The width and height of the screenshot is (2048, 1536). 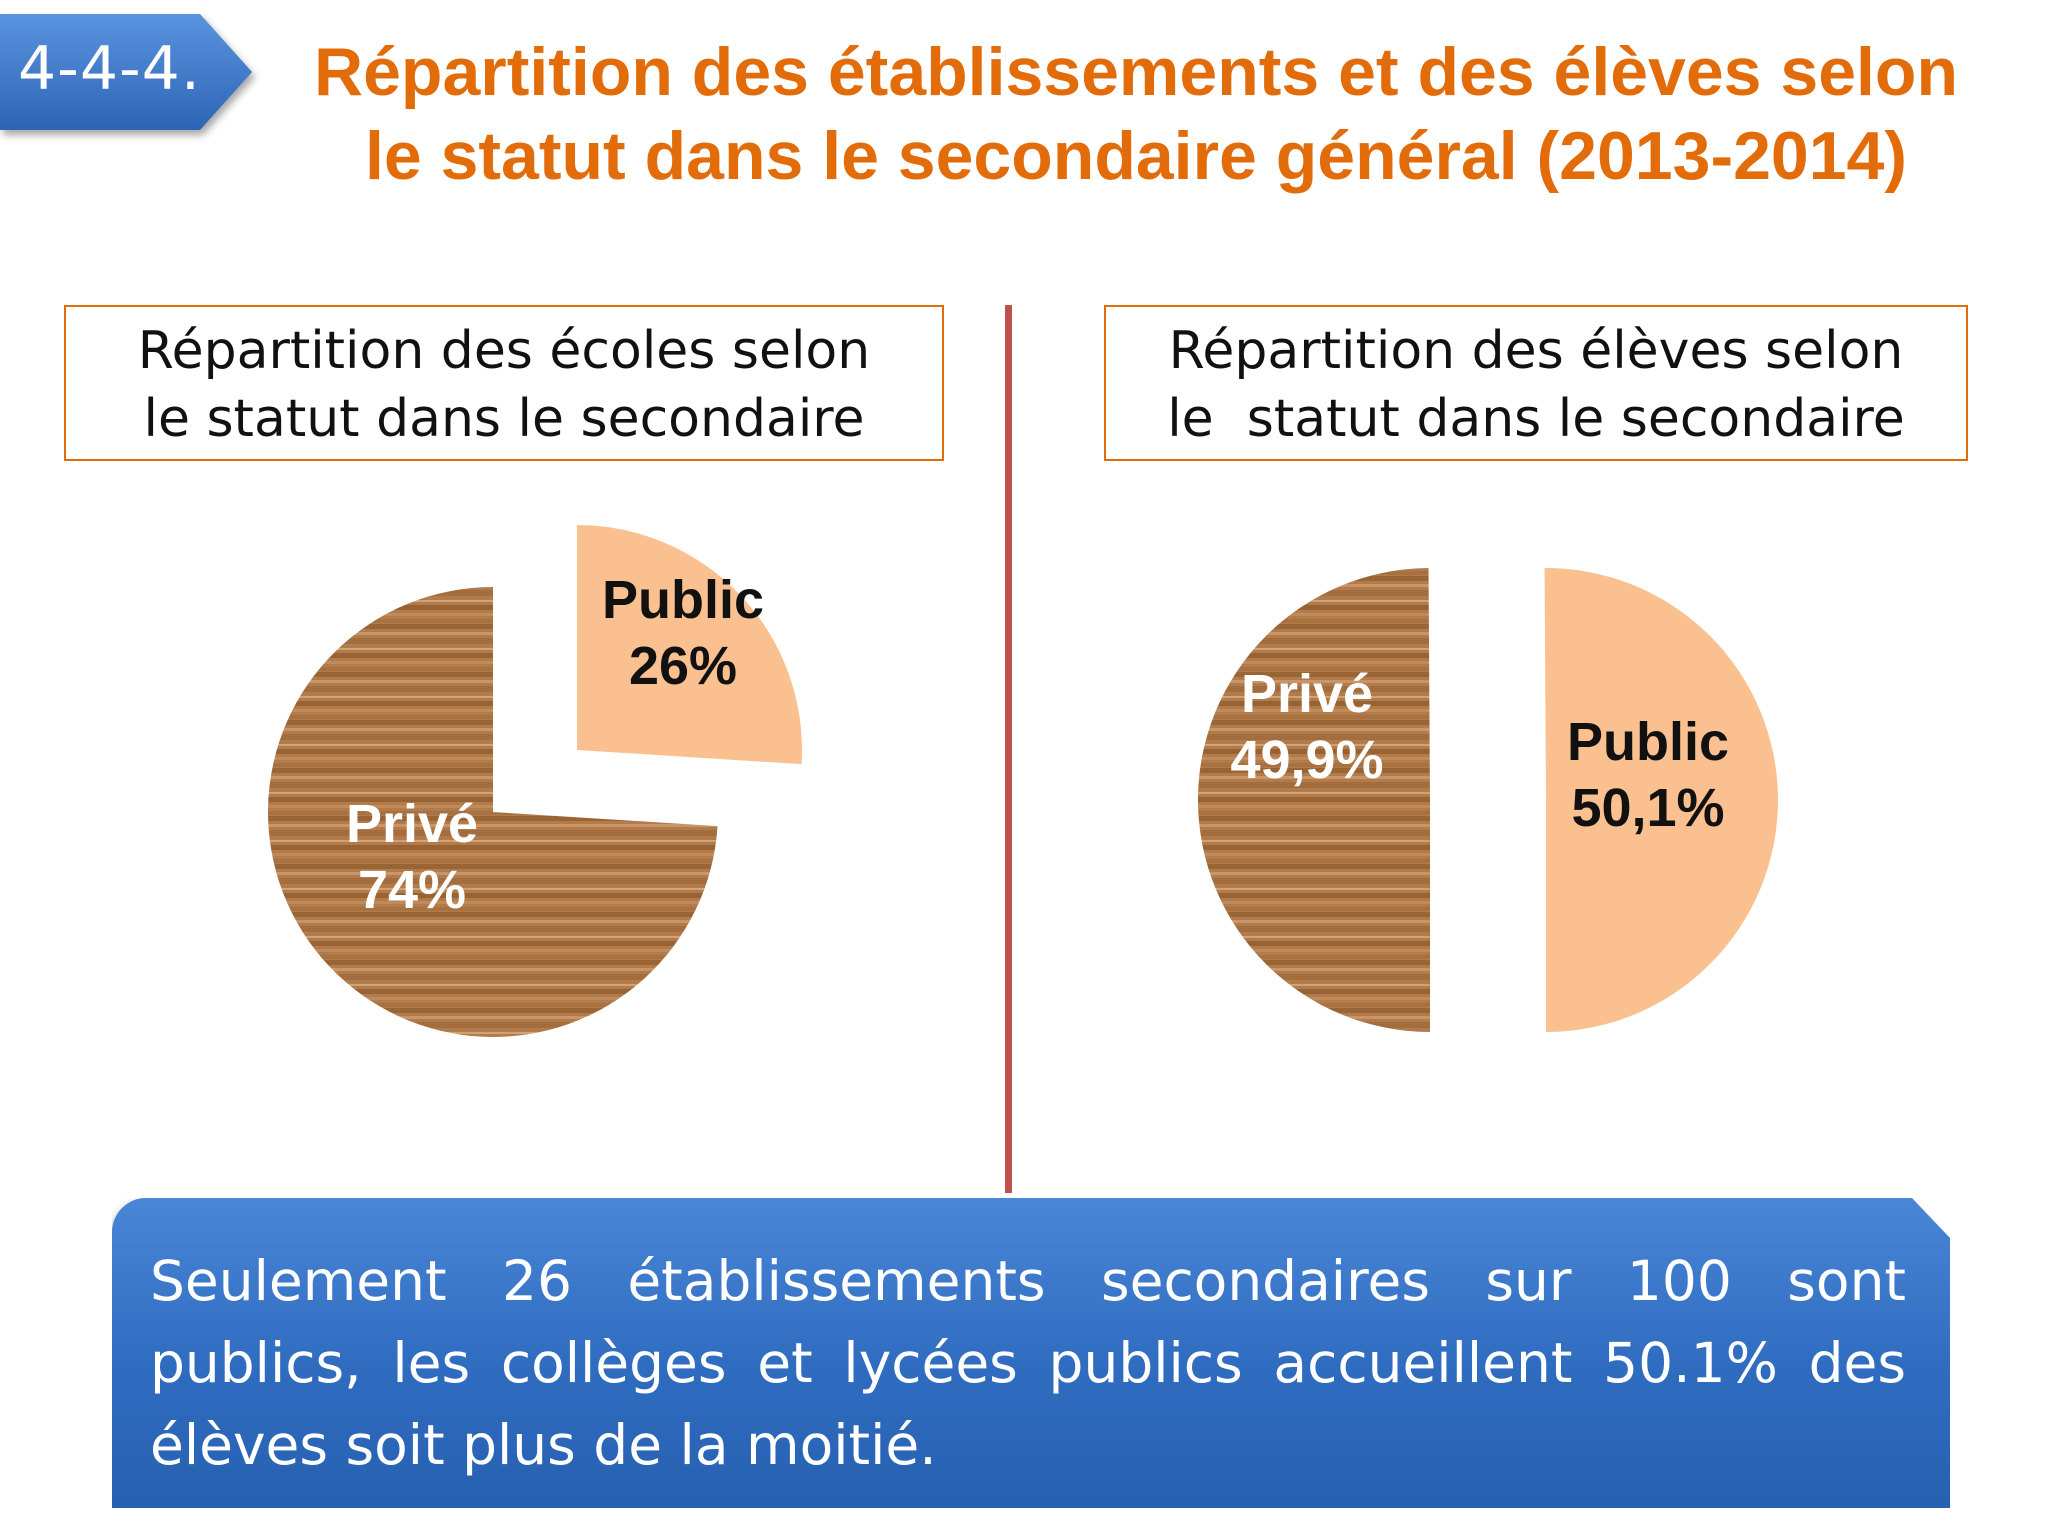 What do you see at coordinates (1536, 419) in the screenshot?
I see `chart-2-title-line-2: le statut dans le secondaire` at bounding box center [1536, 419].